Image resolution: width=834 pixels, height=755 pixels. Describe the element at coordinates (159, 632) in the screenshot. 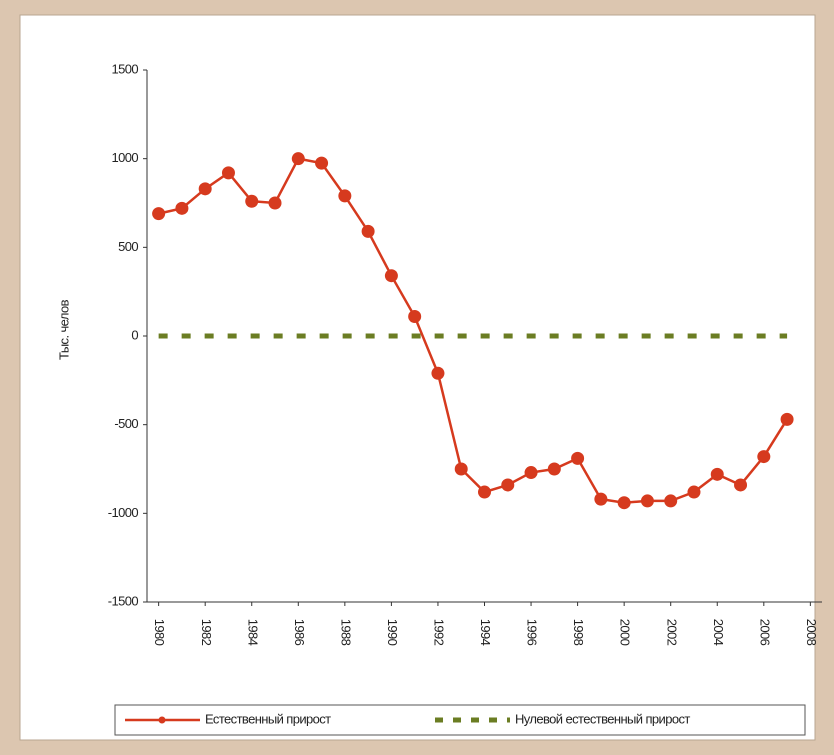

I see `x-tick-label: 1980` at that location.